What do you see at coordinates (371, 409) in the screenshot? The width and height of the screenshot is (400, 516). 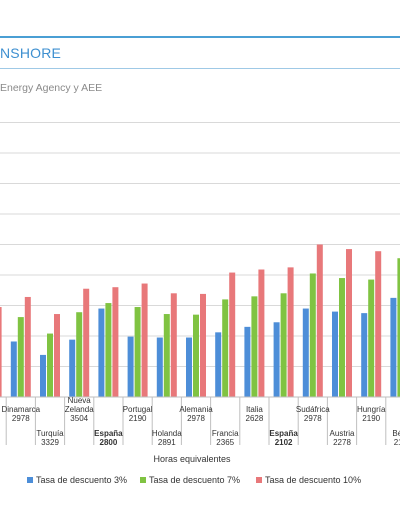 I see `tick-label-name: Hungría` at bounding box center [371, 409].